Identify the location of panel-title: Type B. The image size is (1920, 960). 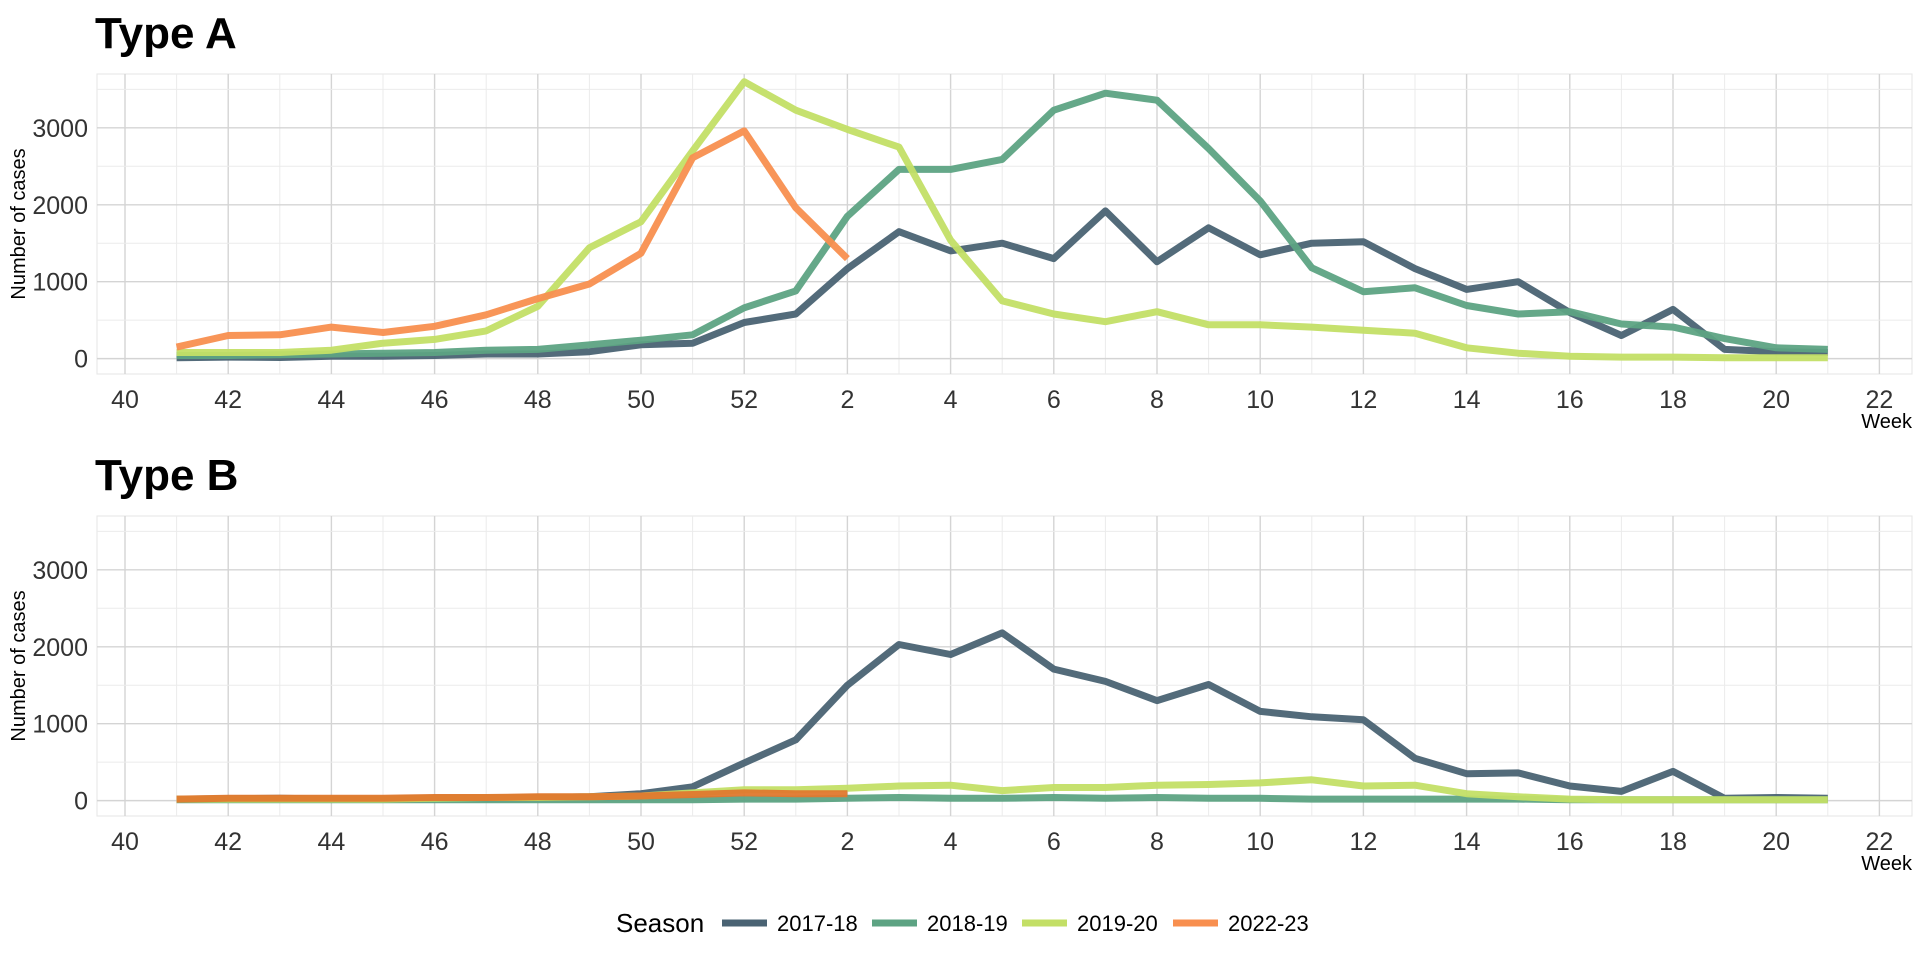
(166, 475).